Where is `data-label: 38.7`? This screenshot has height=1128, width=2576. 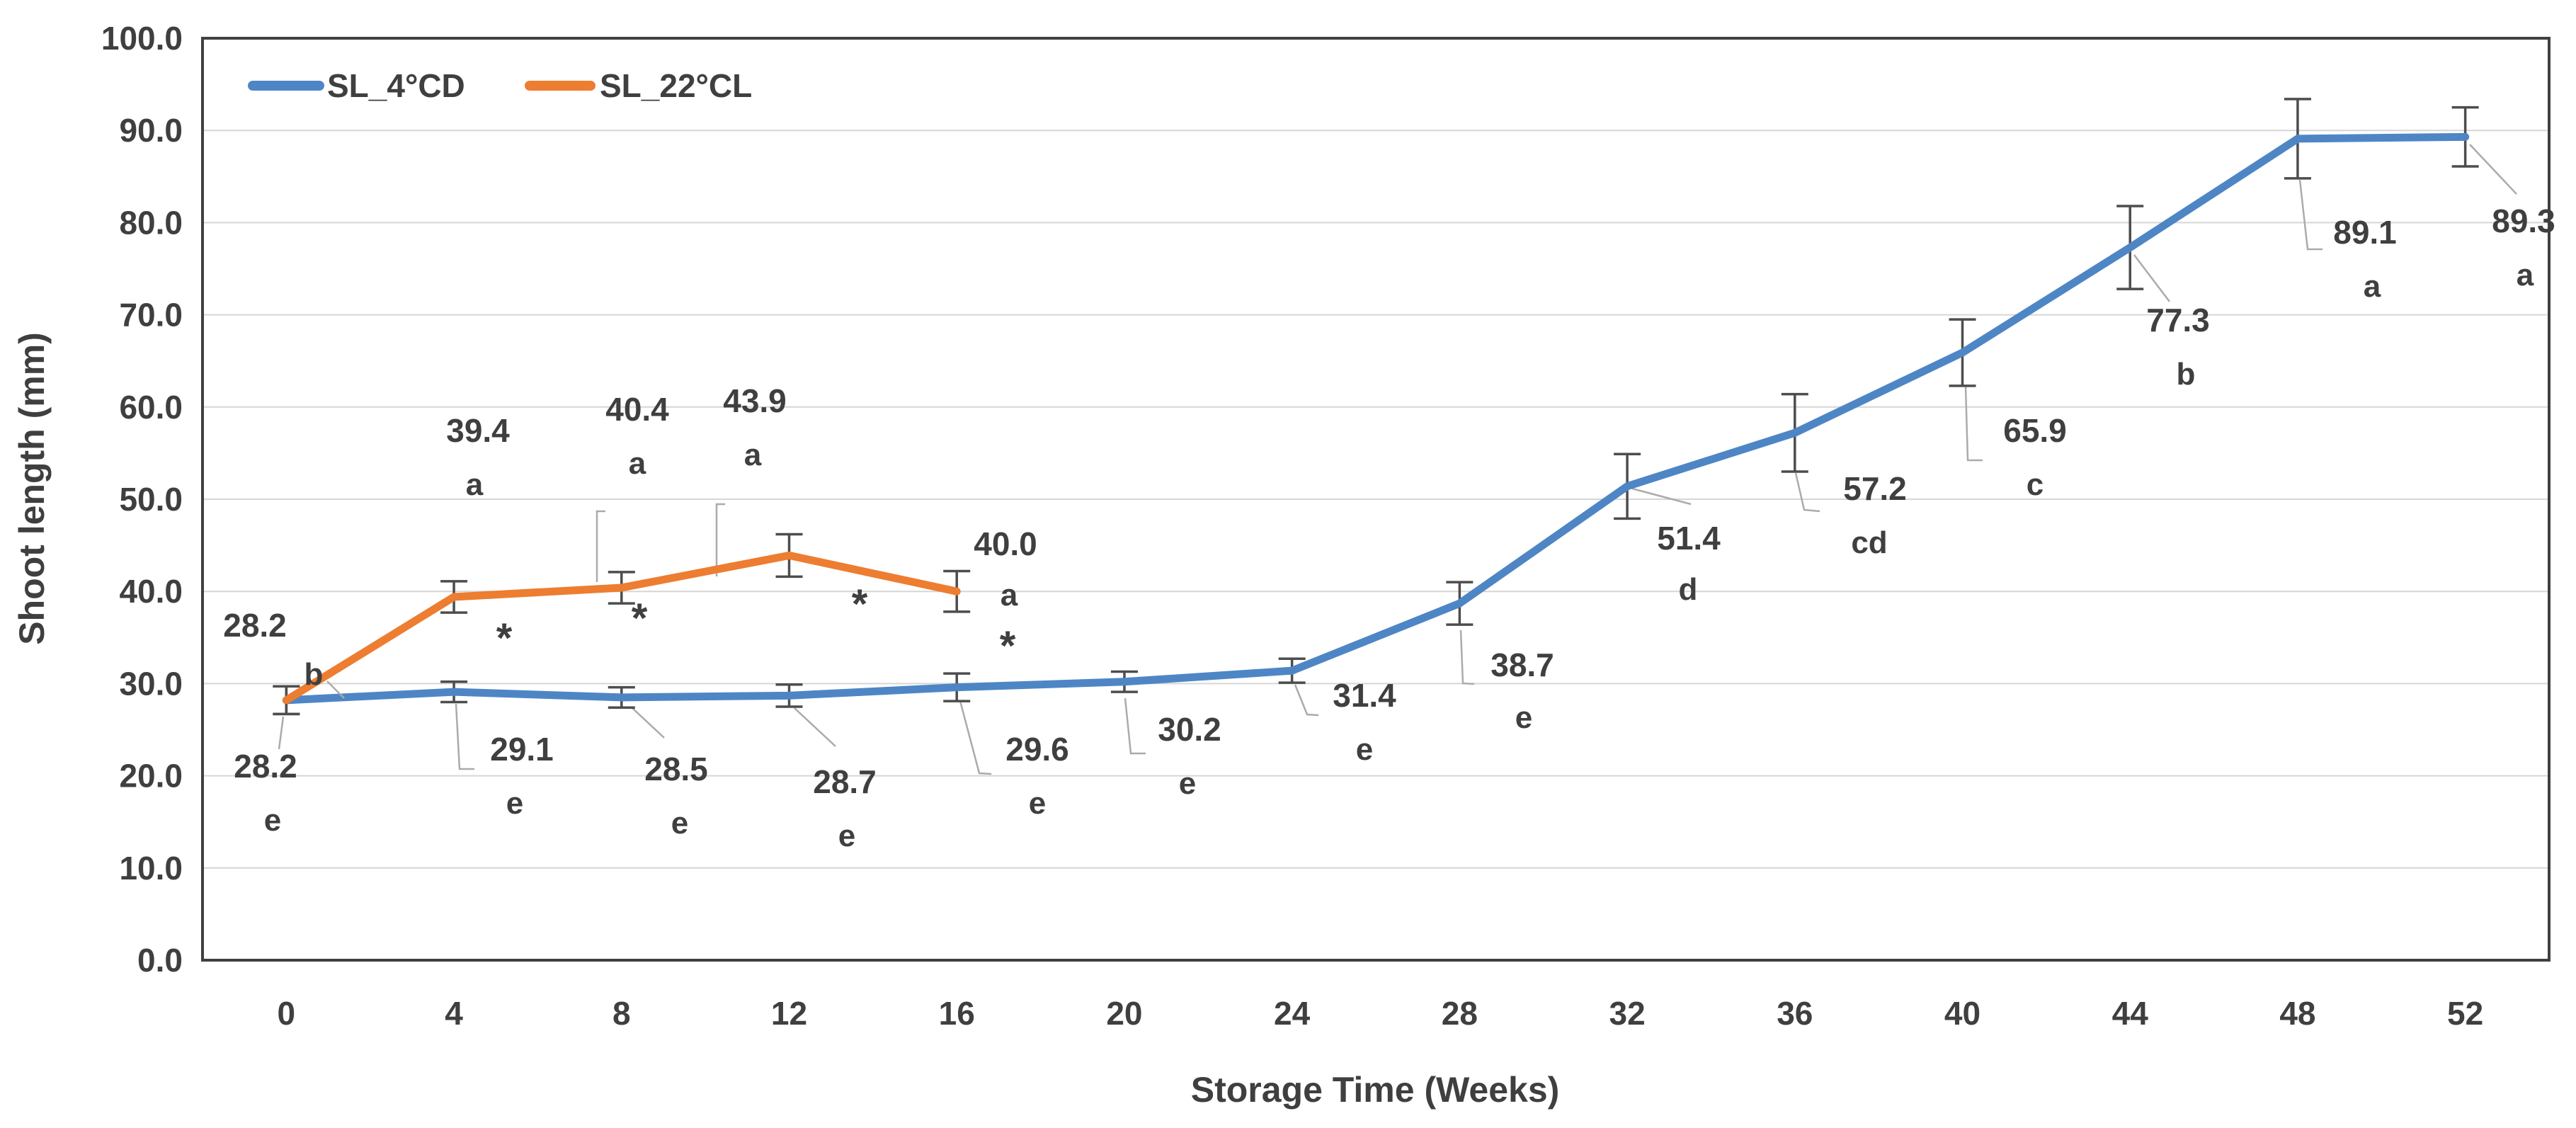 data-label: 38.7 is located at coordinates (1522, 664).